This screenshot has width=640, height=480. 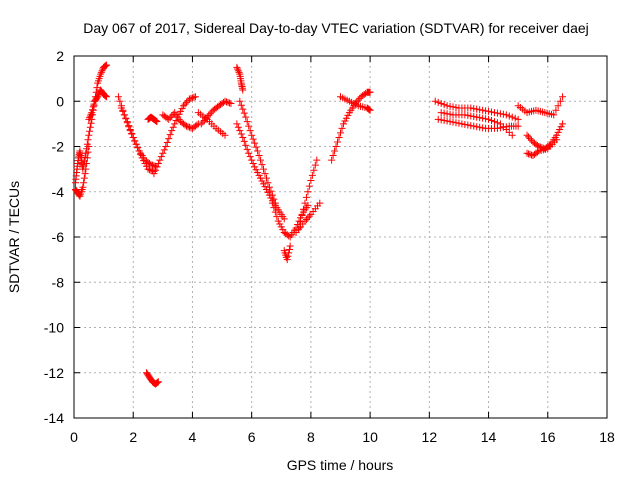 I want to click on series-seg-band-12-15c, so click(x=476, y=124).